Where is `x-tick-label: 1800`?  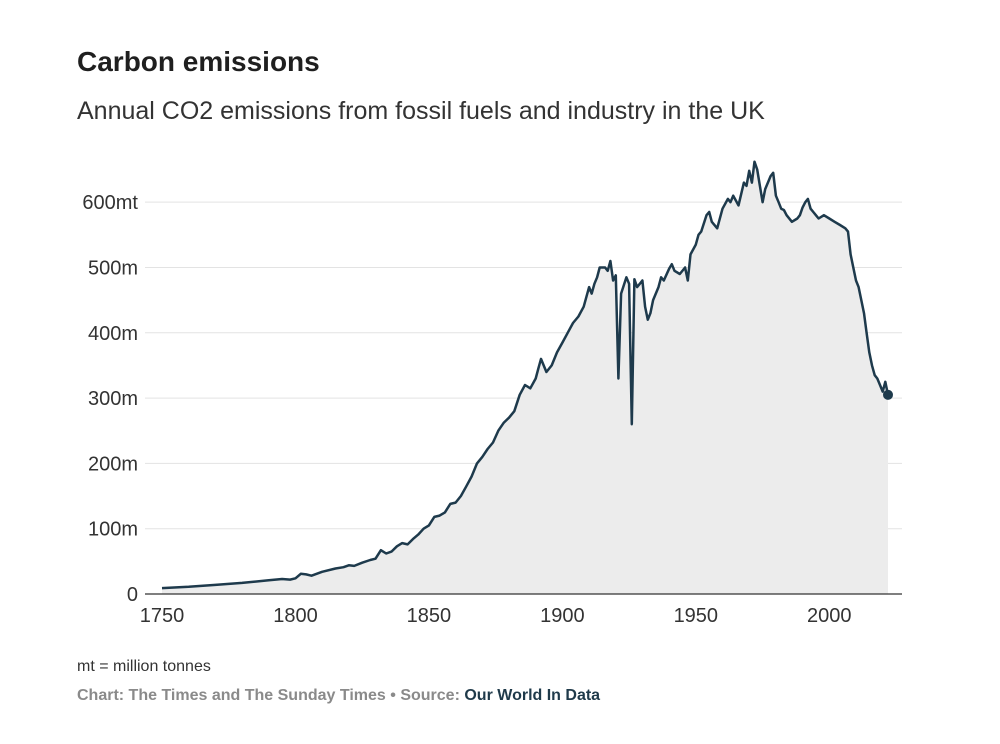 x-tick-label: 1800 is located at coordinates (295, 616).